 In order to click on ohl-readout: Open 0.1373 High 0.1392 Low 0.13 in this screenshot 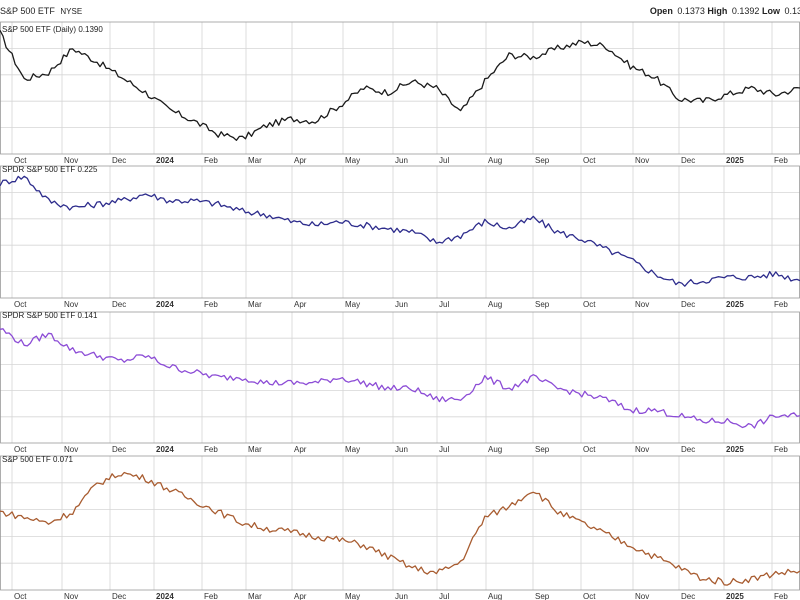, I will do `click(725, 13)`.